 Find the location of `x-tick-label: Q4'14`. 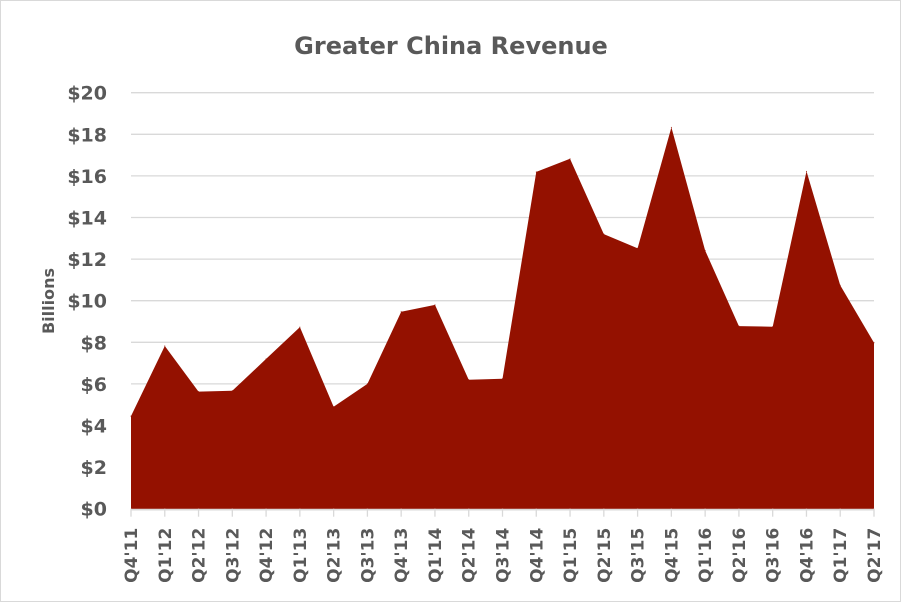

x-tick-label: Q4'14 is located at coordinates (537, 555).